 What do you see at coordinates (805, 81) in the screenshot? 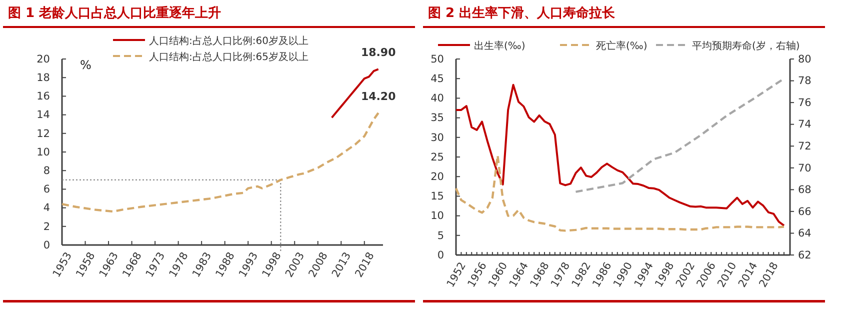
I see `y2-tick-label: 78` at bounding box center [805, 81].